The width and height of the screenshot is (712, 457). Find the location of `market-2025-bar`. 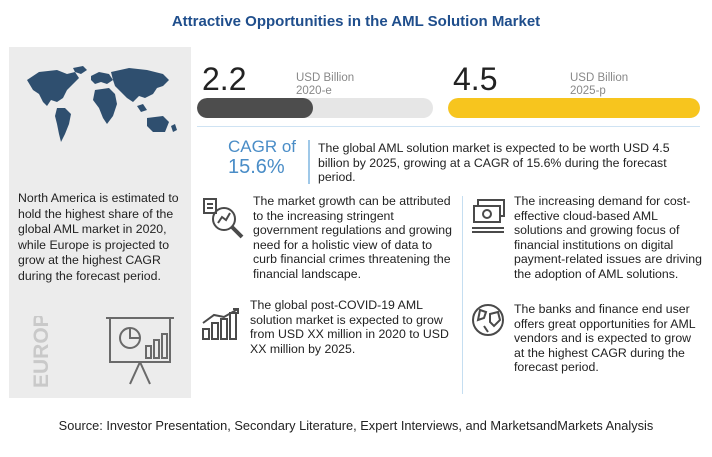

market-2025-bar is located at coordinates (574, 108).